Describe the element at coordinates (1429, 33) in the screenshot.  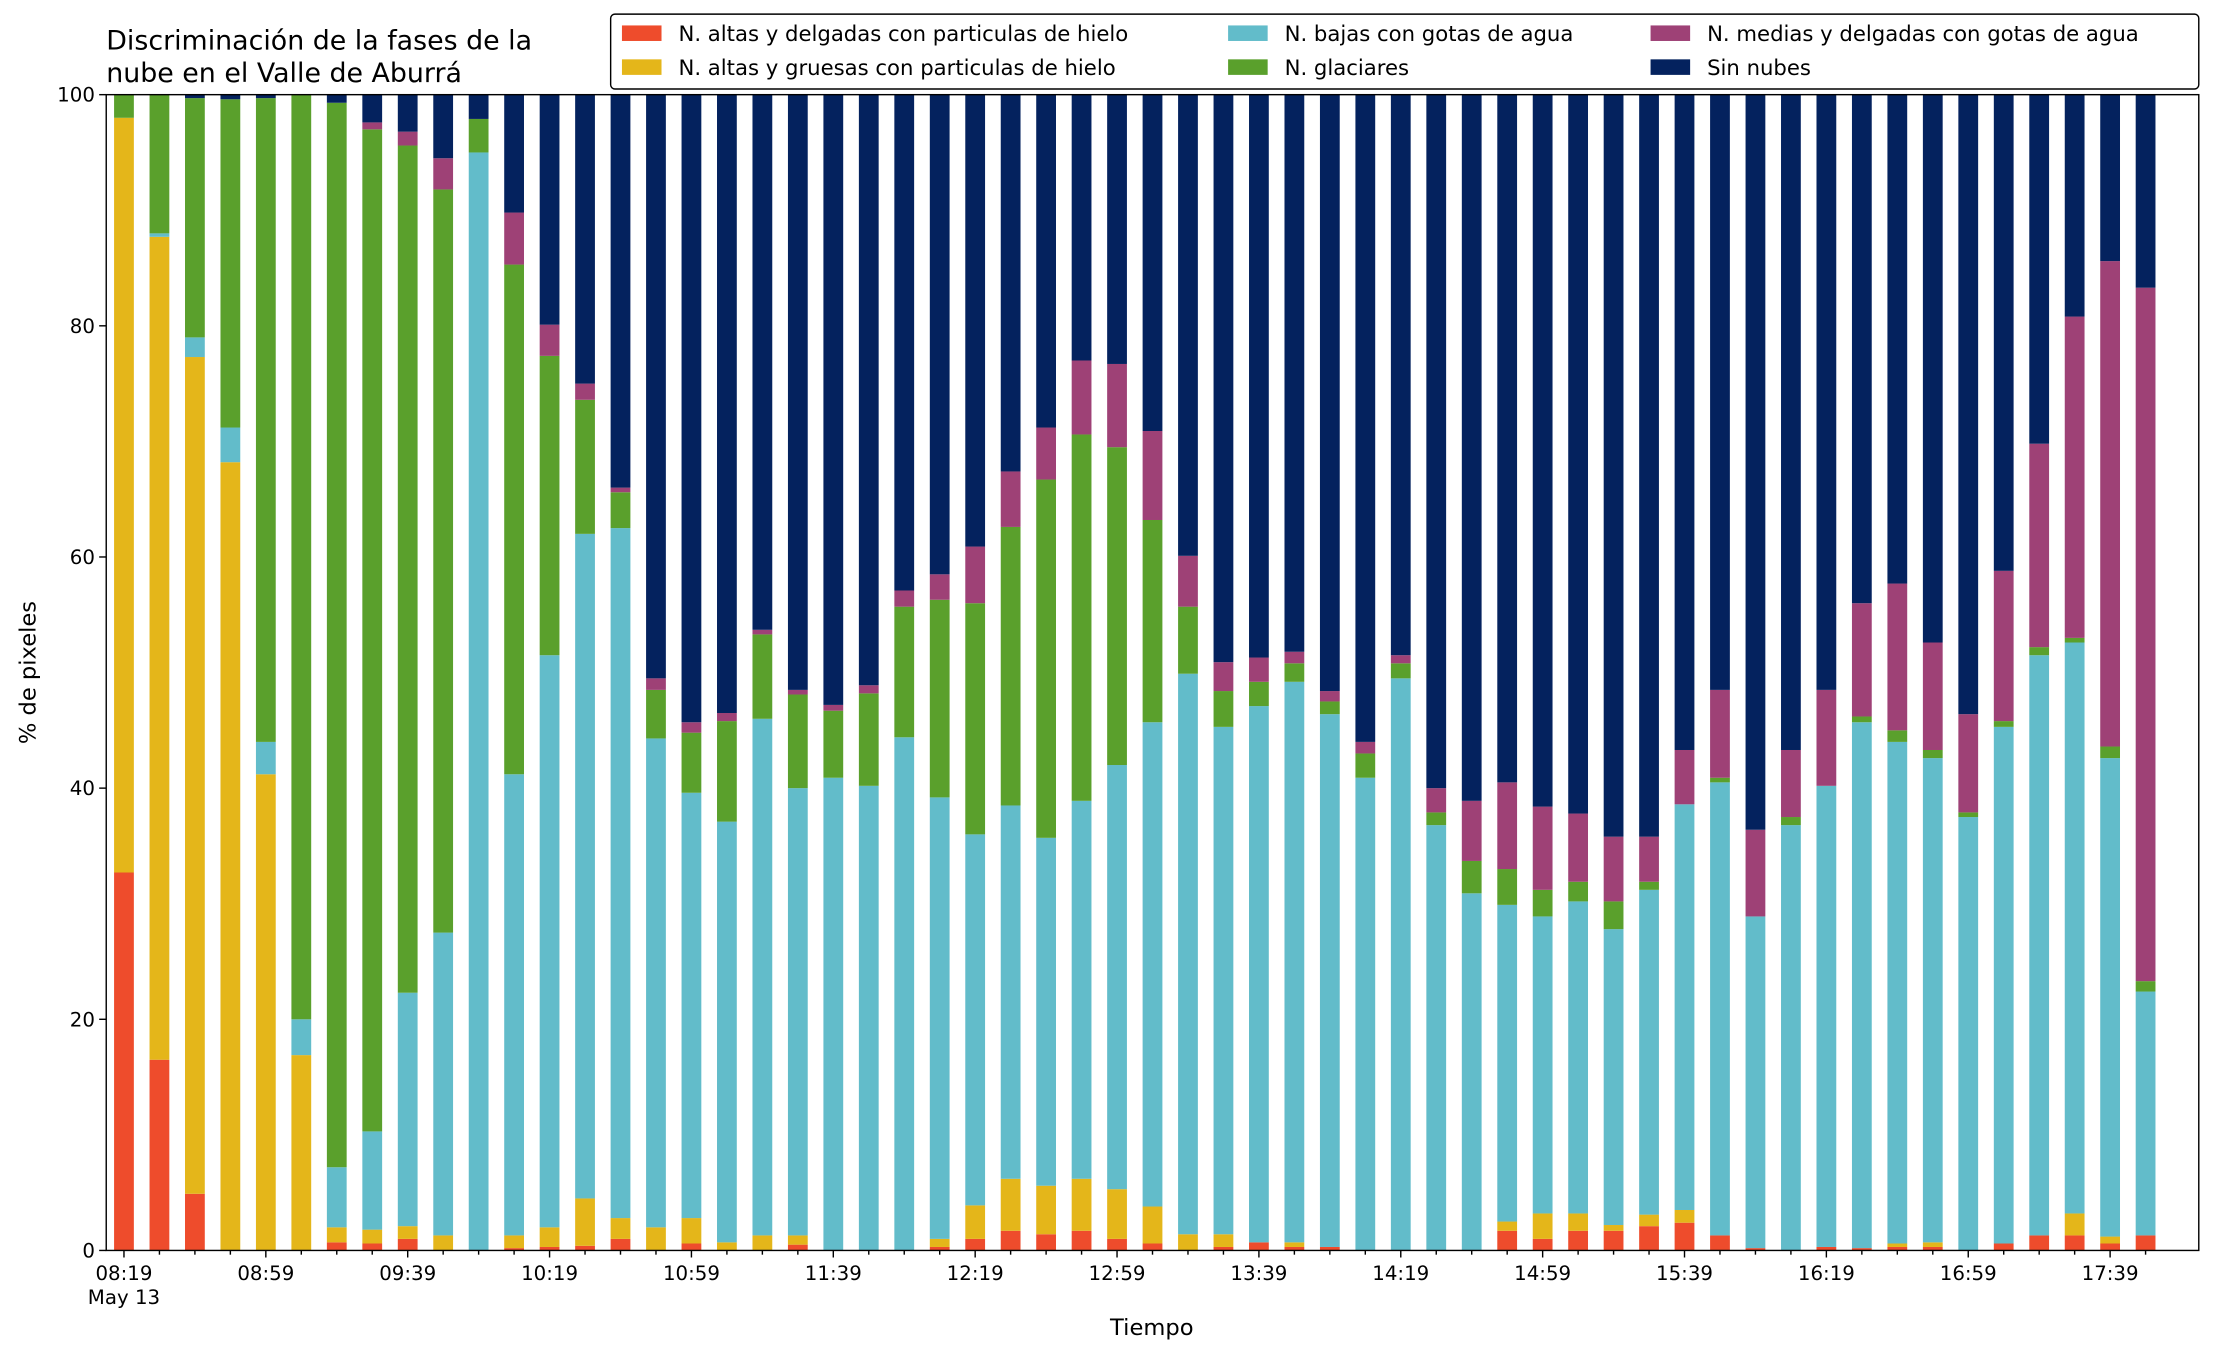
I see `legend-label: N. bajas con gotas de agua` at that location.